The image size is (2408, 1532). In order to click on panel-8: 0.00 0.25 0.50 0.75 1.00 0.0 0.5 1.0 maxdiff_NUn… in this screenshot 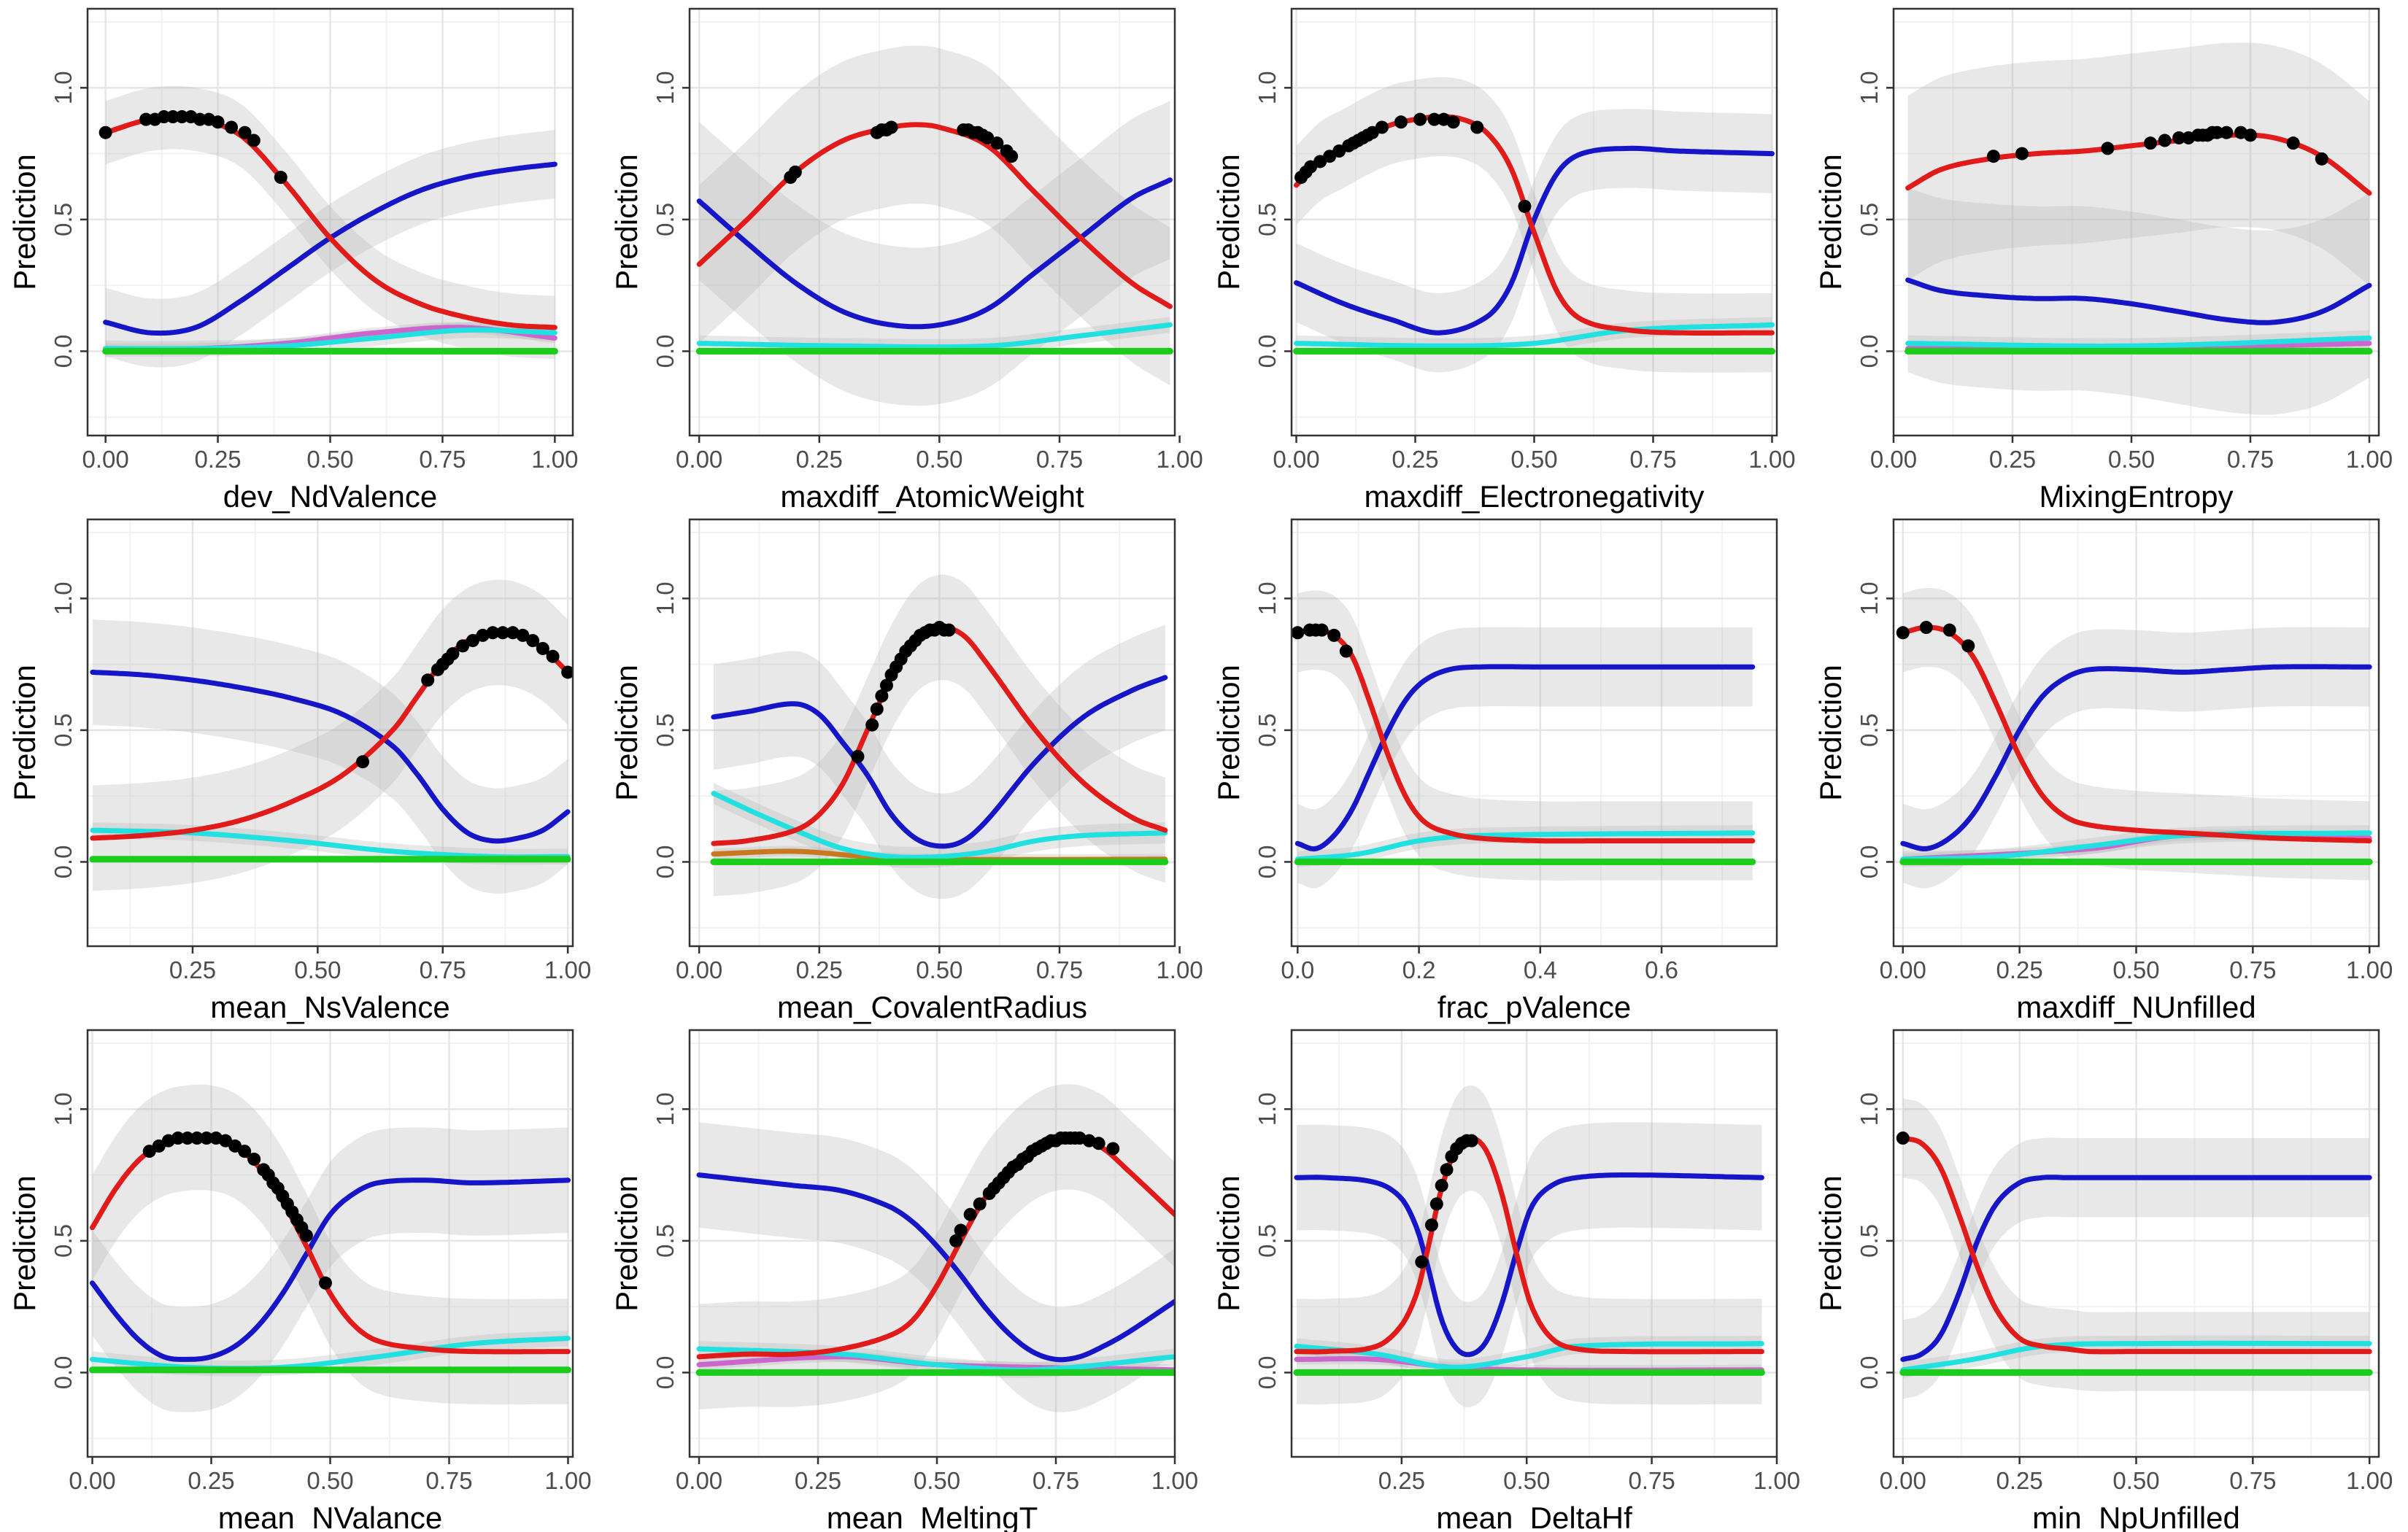, I will do `click(2103, 771)`.